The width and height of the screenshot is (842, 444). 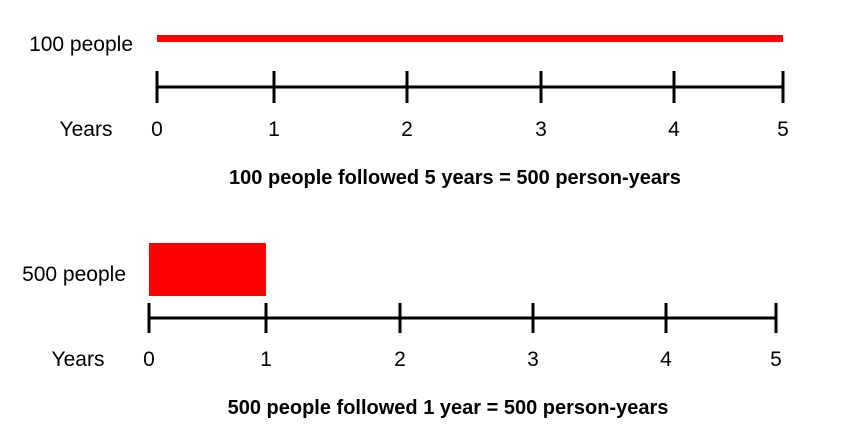 What do you see at coordinates (783, 129) in the screenshot?
I see `tick-label-5-top: 5` at bounding box center [783, 129].